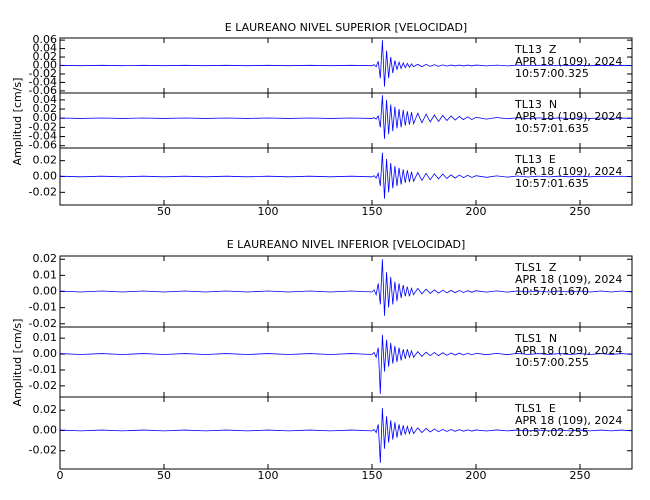 This screenshot has height=500, width=650. Describe the element at coordinates (552, 291) in the screenshot. I see `trace-label: 10:57:01.670` at that location.